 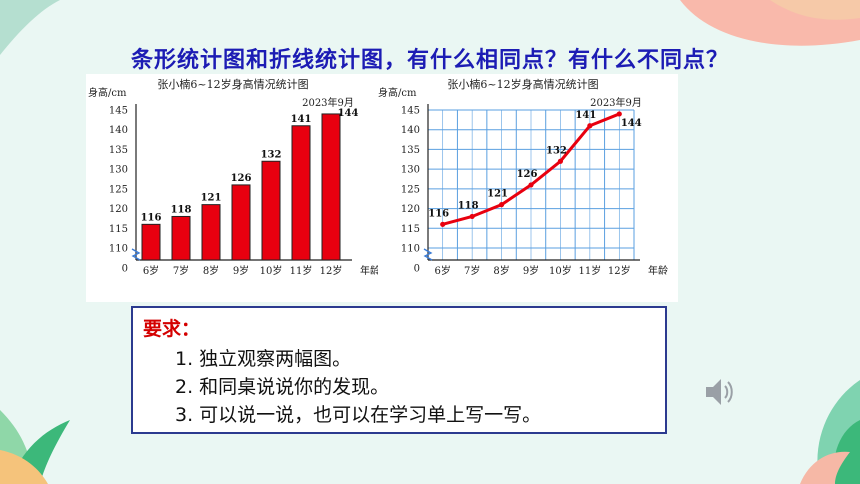 I want to click on requirement-item: 1. 独立观察两幅图。, so click(x=263, y=359).